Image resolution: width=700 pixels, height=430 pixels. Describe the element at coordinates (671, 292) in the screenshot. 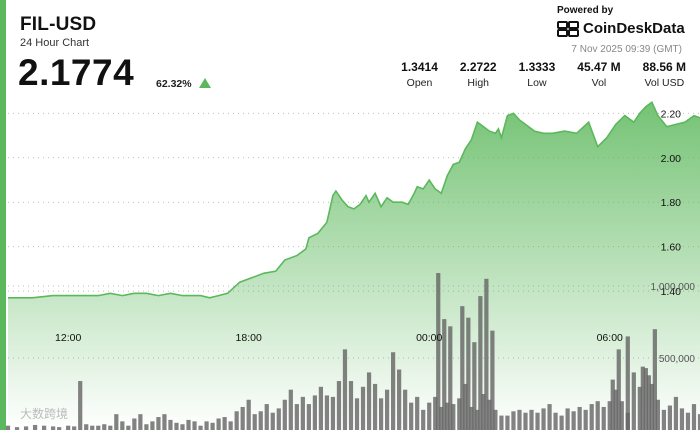

I see `price-tick-label: 1.40` at that location.